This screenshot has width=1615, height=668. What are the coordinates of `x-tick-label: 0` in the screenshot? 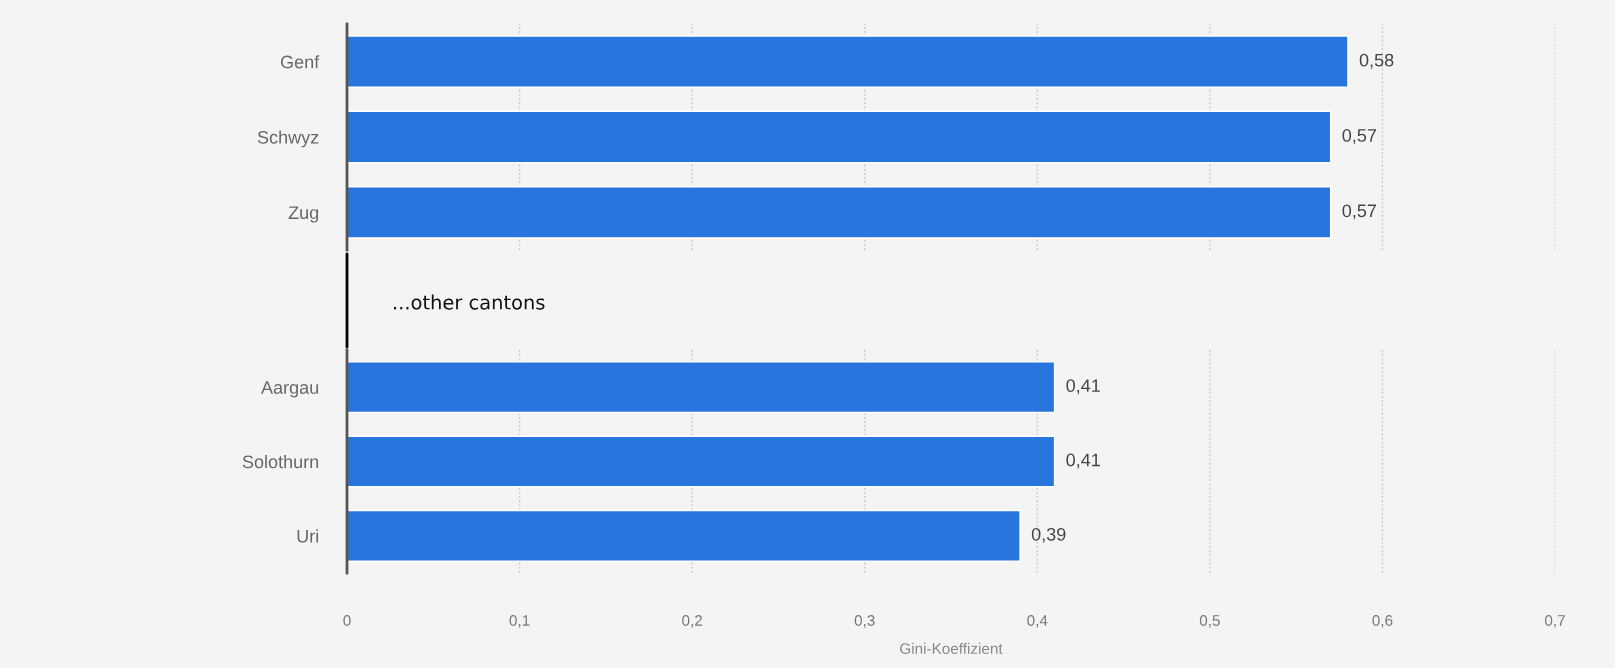 It's located at (347, 620).